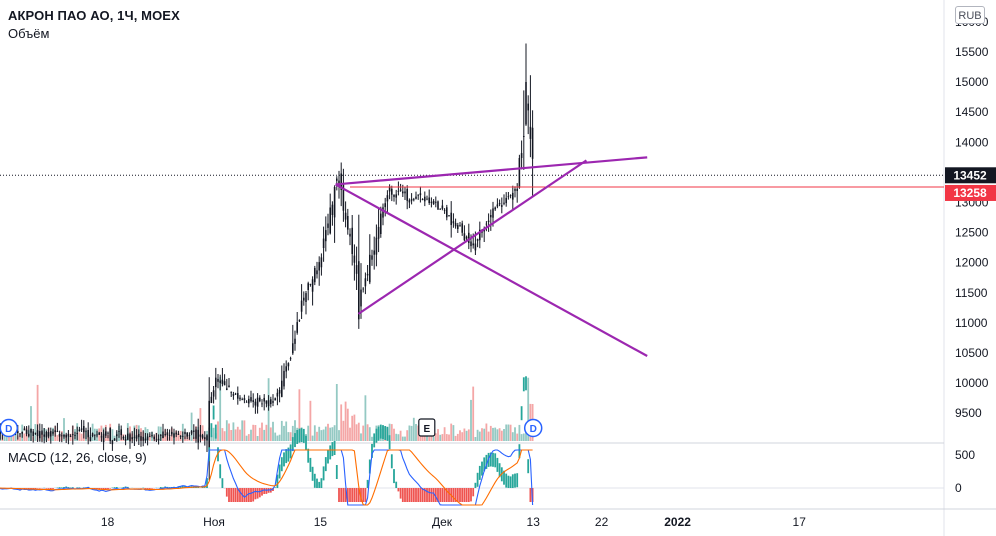 This screenshot has width=996, height=536. What do you see at coordinates (970, 15) in the screenshot?
I see `currency-button: RUB` at bounding box center [970, 15].